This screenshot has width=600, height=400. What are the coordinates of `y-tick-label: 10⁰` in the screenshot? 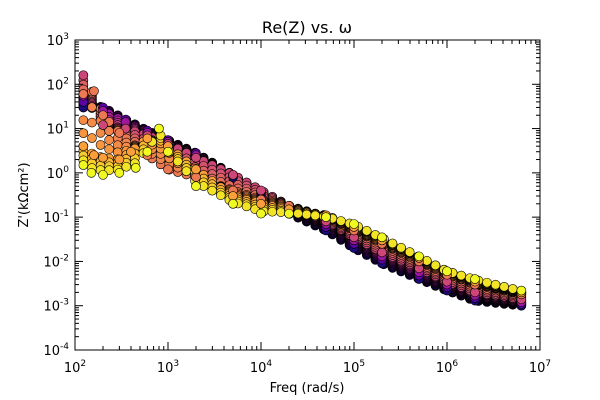 It's located at (58, 173).